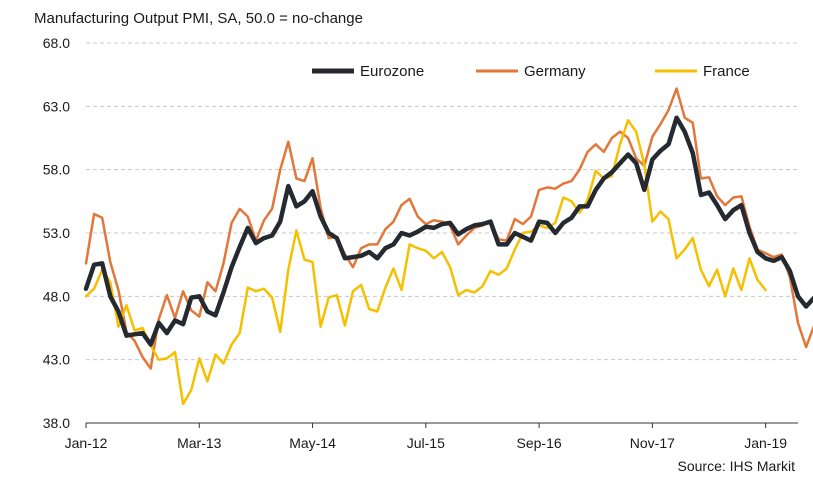 The width and height of the screenshot is (813, 484). I want to click on x-tick-label: May-14, so click(312, 443).